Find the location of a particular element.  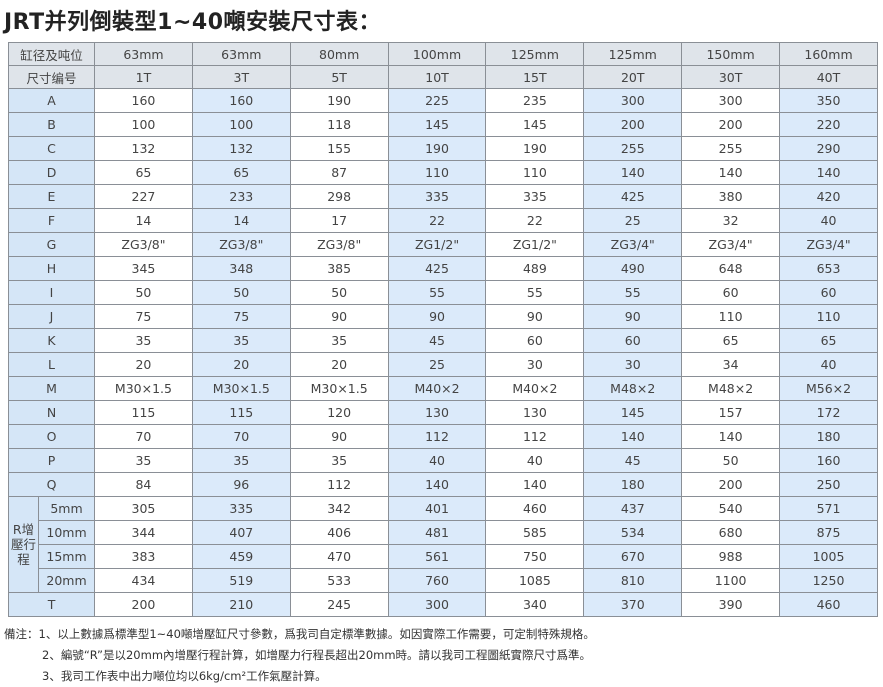

data-cell: 300 is located at coordinates (437, 604).